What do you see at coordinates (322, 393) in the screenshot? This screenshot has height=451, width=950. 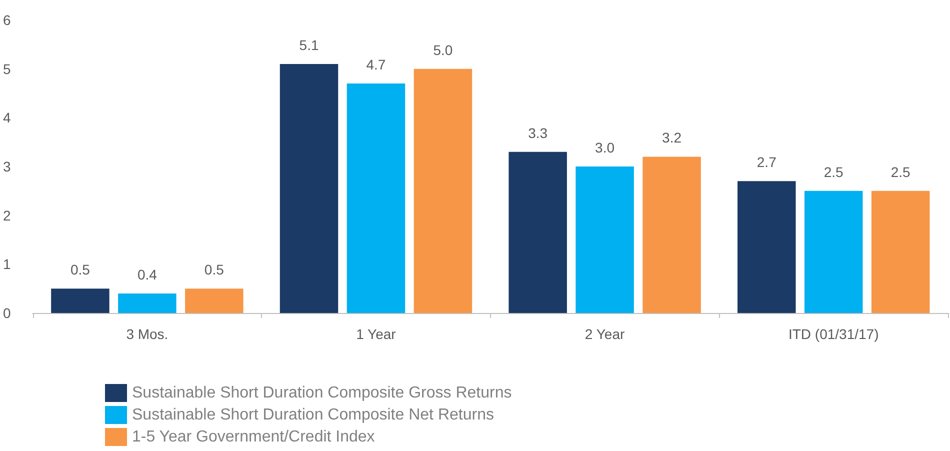 I see `legend-label: Sustainable Short Duration Composite Gross Returns` at bounding box center [322, 393].